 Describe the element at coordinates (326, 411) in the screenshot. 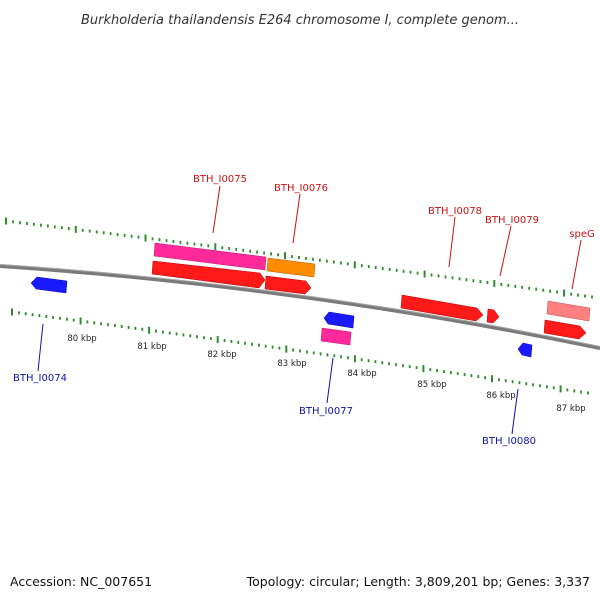

I see `label-bth-i0077: BTH_I0077` at that location.